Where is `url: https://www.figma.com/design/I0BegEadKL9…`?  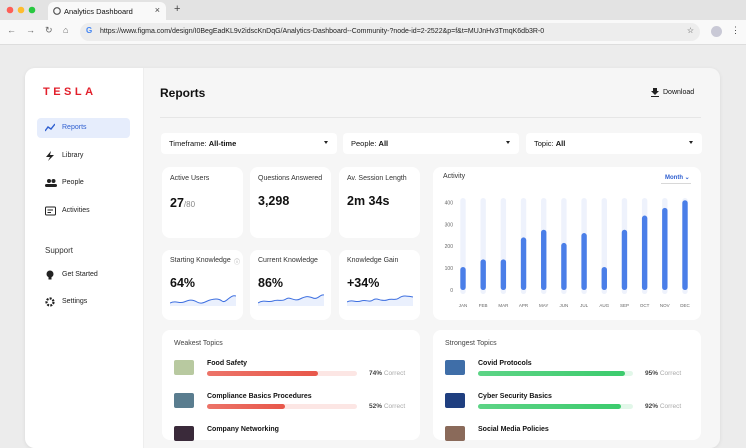
url: https://www.figma.com/design/I0BegEadKL9… is located at coordinates (322, 31).